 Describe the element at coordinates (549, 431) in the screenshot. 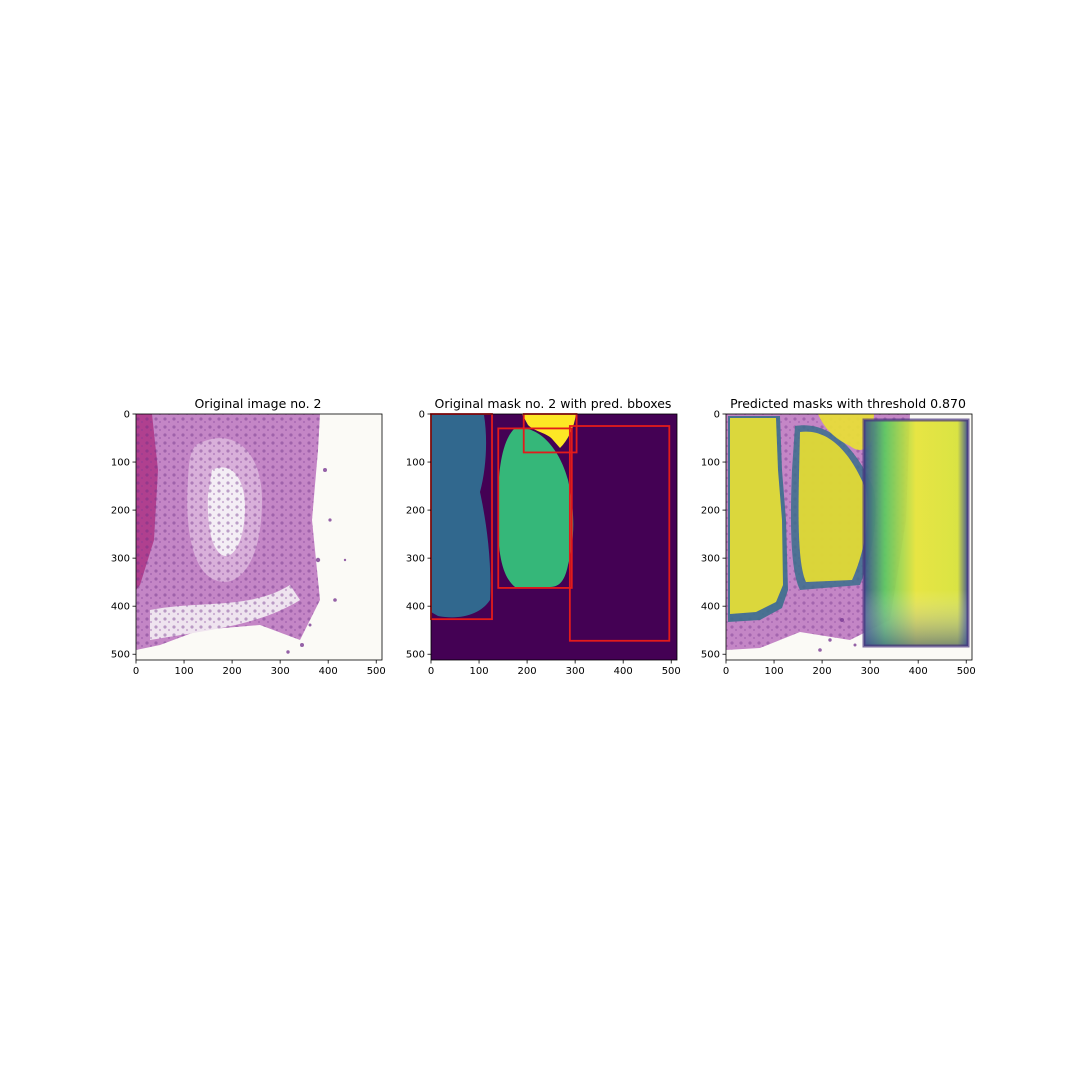

I see `mask-region-yellow` at that location.